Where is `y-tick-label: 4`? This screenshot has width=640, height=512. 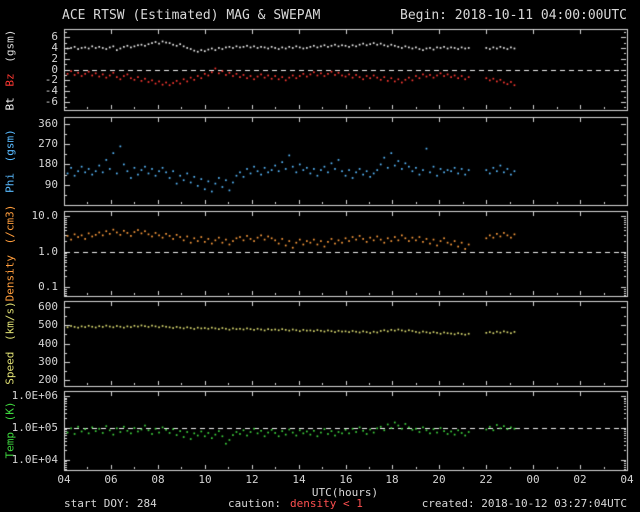 y-tick-label: 4 is located at coordinates (54, 47).